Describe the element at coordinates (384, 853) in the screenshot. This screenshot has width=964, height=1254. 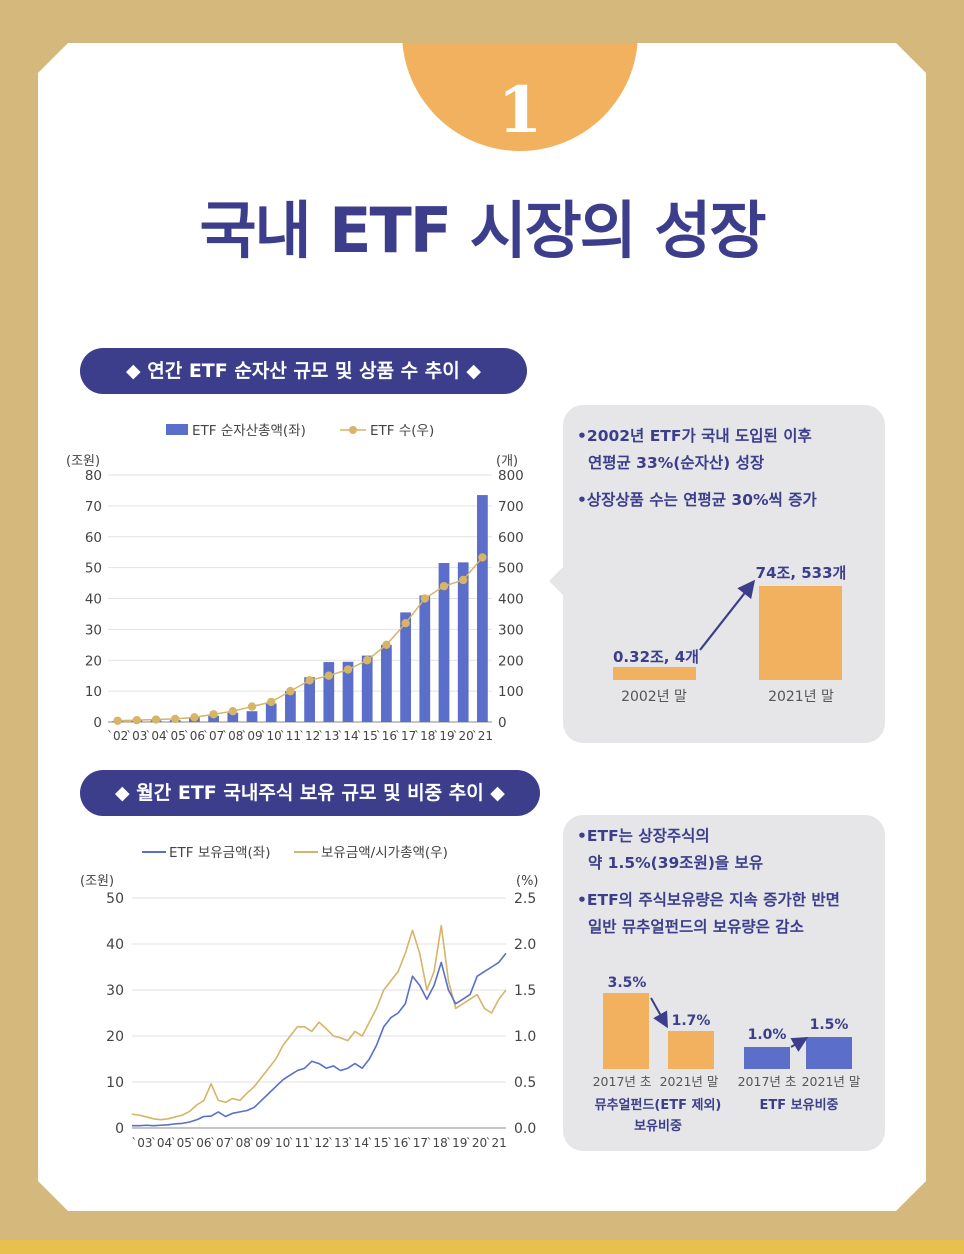
I see `legend-label-ratio: 보유금액/시가총액(우)` at that location.